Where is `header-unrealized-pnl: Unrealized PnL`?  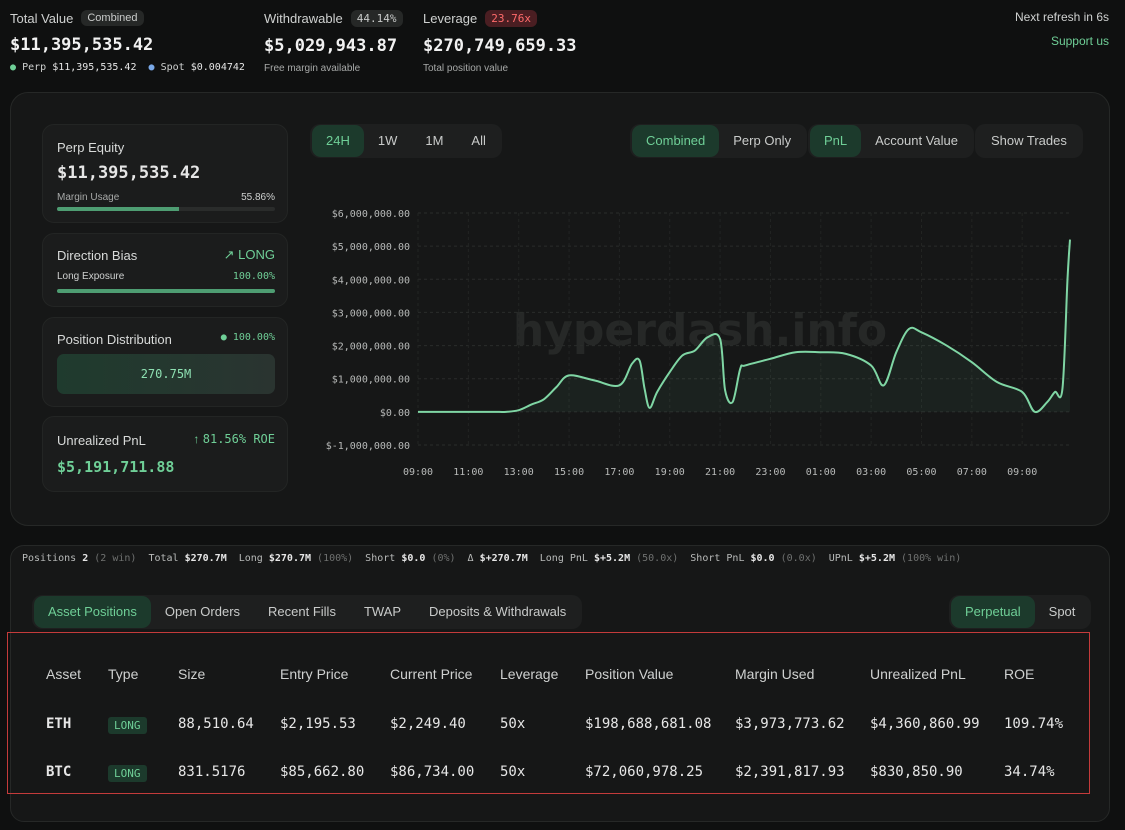
header-unrealized-pnl: Unrealized PnL is located at coordinates (918, 674).